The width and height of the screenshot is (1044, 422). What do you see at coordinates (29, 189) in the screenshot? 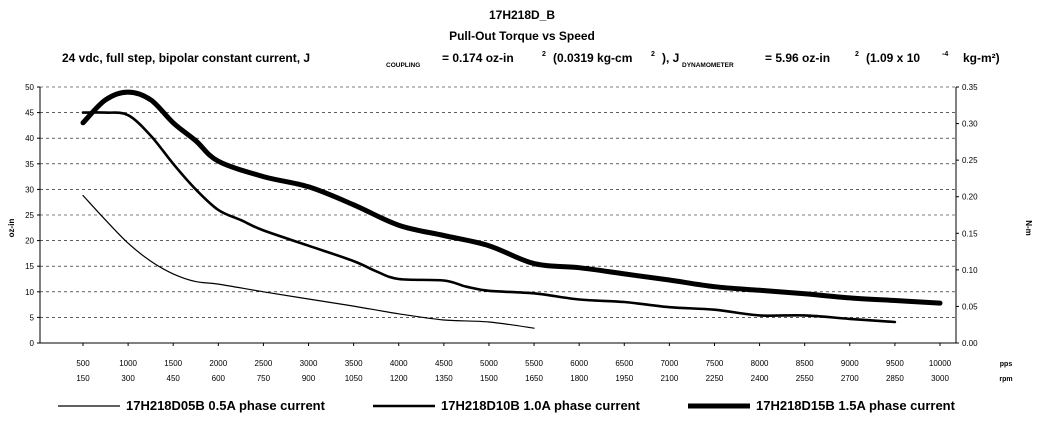
I see `y-tick-label-left: 30` at bounding box center [29, 189].